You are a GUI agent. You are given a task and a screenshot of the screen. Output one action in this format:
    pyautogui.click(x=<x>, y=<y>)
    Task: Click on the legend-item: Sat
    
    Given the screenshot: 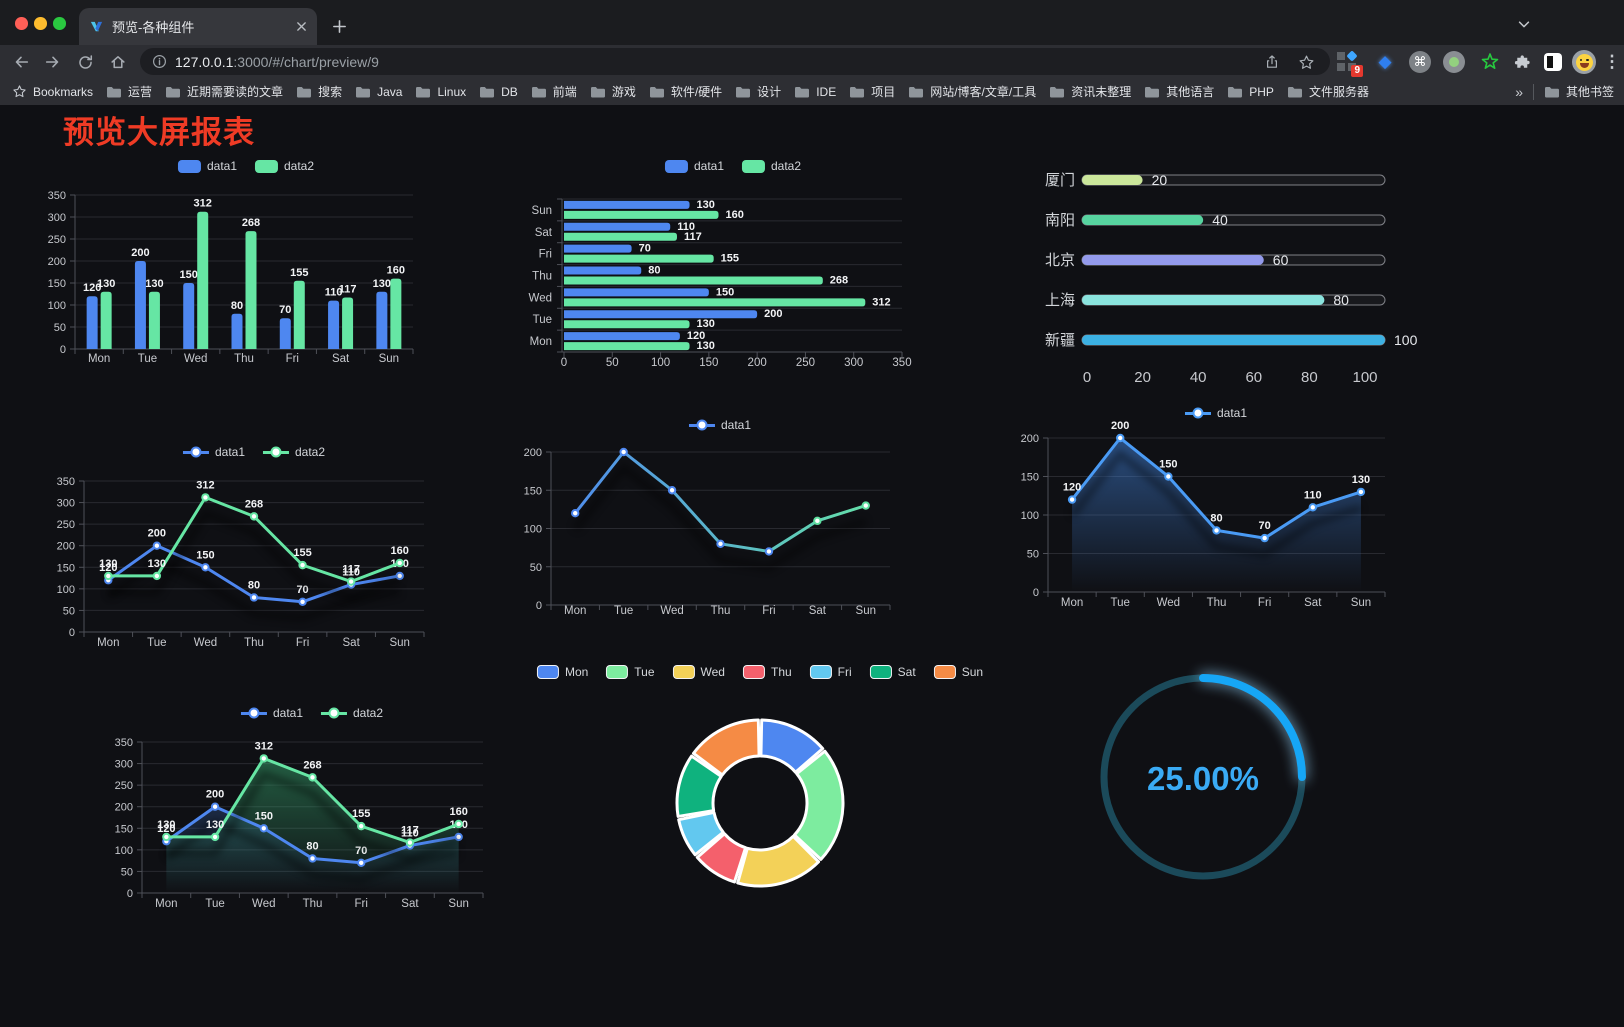 What is the action you would take?
    pyautogui.click(x=892, y=672)
    